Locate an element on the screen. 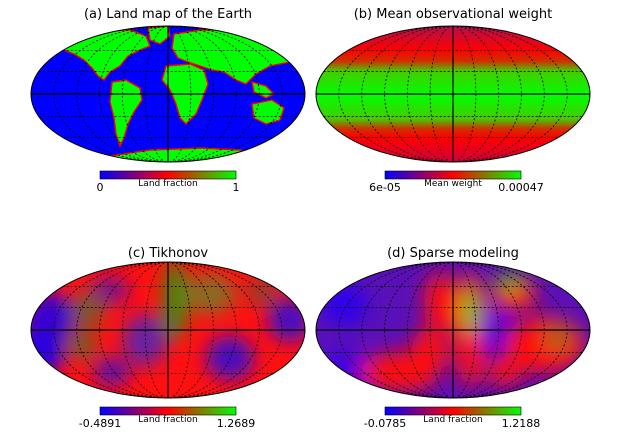 The width and height of the screenshot is (625, 444). panel-b-colorbar is located at coordinates (453, 175).